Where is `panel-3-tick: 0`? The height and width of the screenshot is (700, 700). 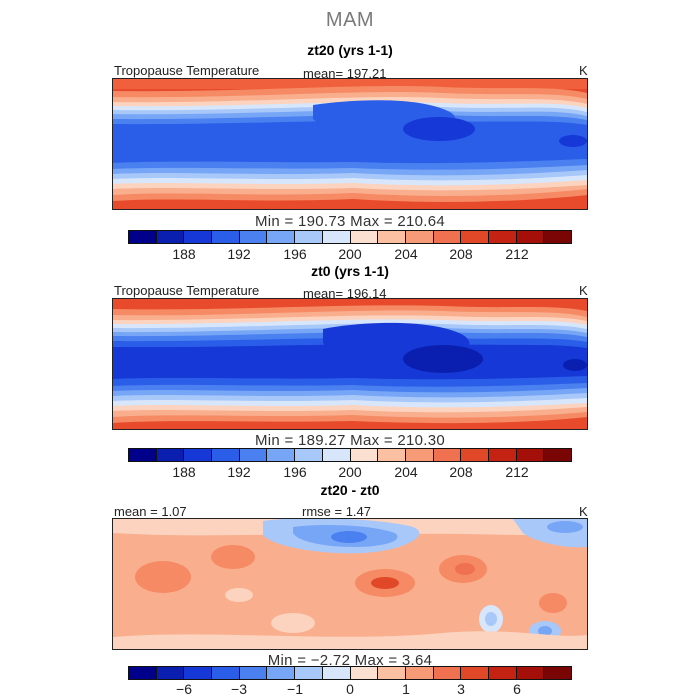
panel-3-tick: 0 is located at coordinates (350, 689).